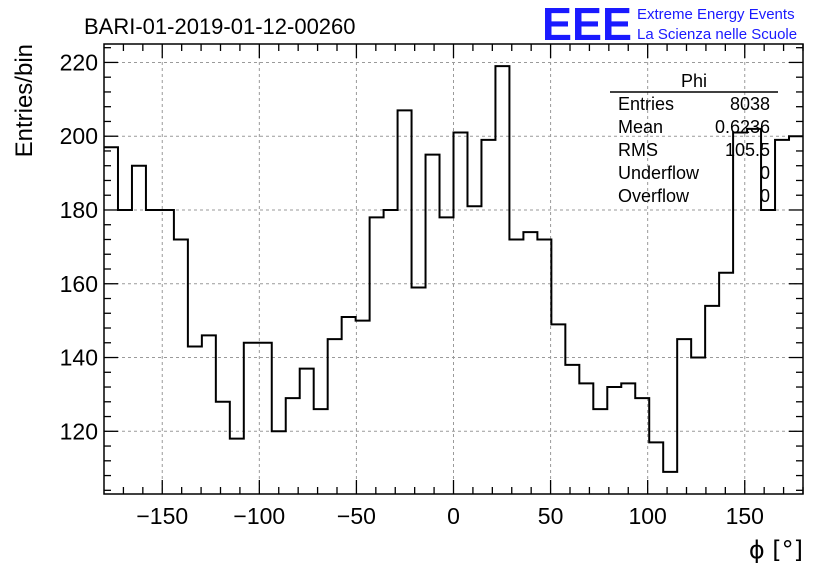  Describe the element at coordinates (79, 284) in the screenshot. I see `y-tick-label: 160` at that location.